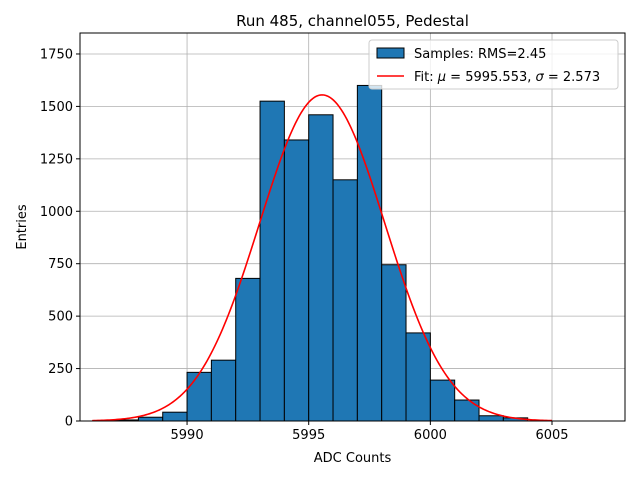  What do you see at coordinates (490, 77) in the screenshot?
I see `legend-fit-mu-value: = 5995.553,` at bounding box center [490, 77].